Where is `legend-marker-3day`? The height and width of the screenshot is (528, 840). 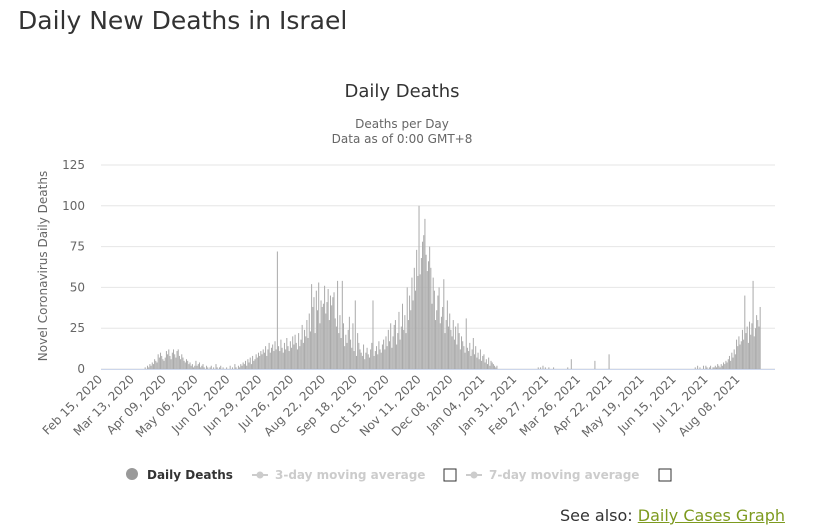 legend-marker-3day is located at coordinates (260, 475).